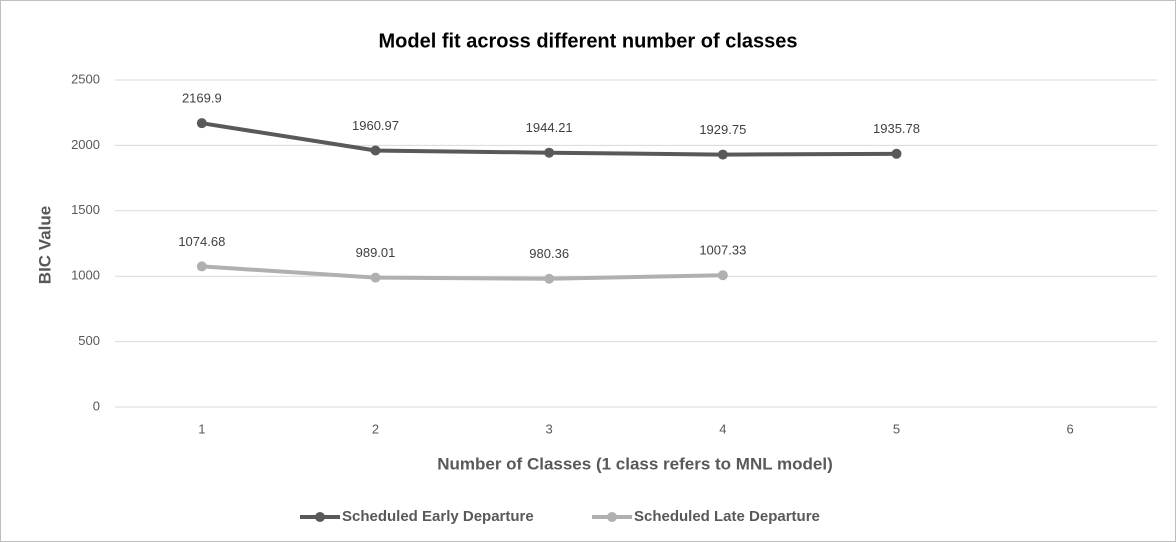 The width and height of the screenshot is (1176, 542). I want to click on series-line, so click(462, 272).